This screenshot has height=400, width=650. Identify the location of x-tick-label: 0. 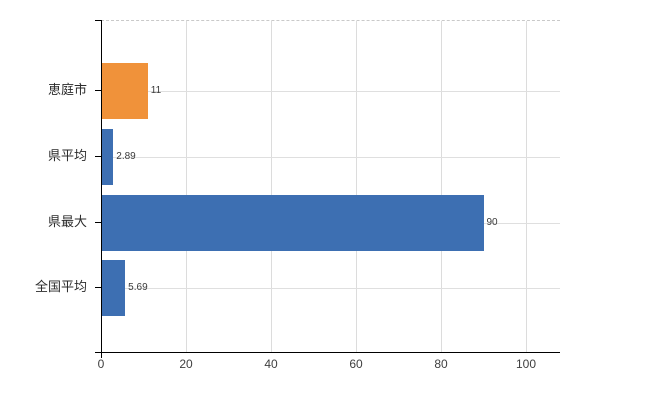
(101, 364).